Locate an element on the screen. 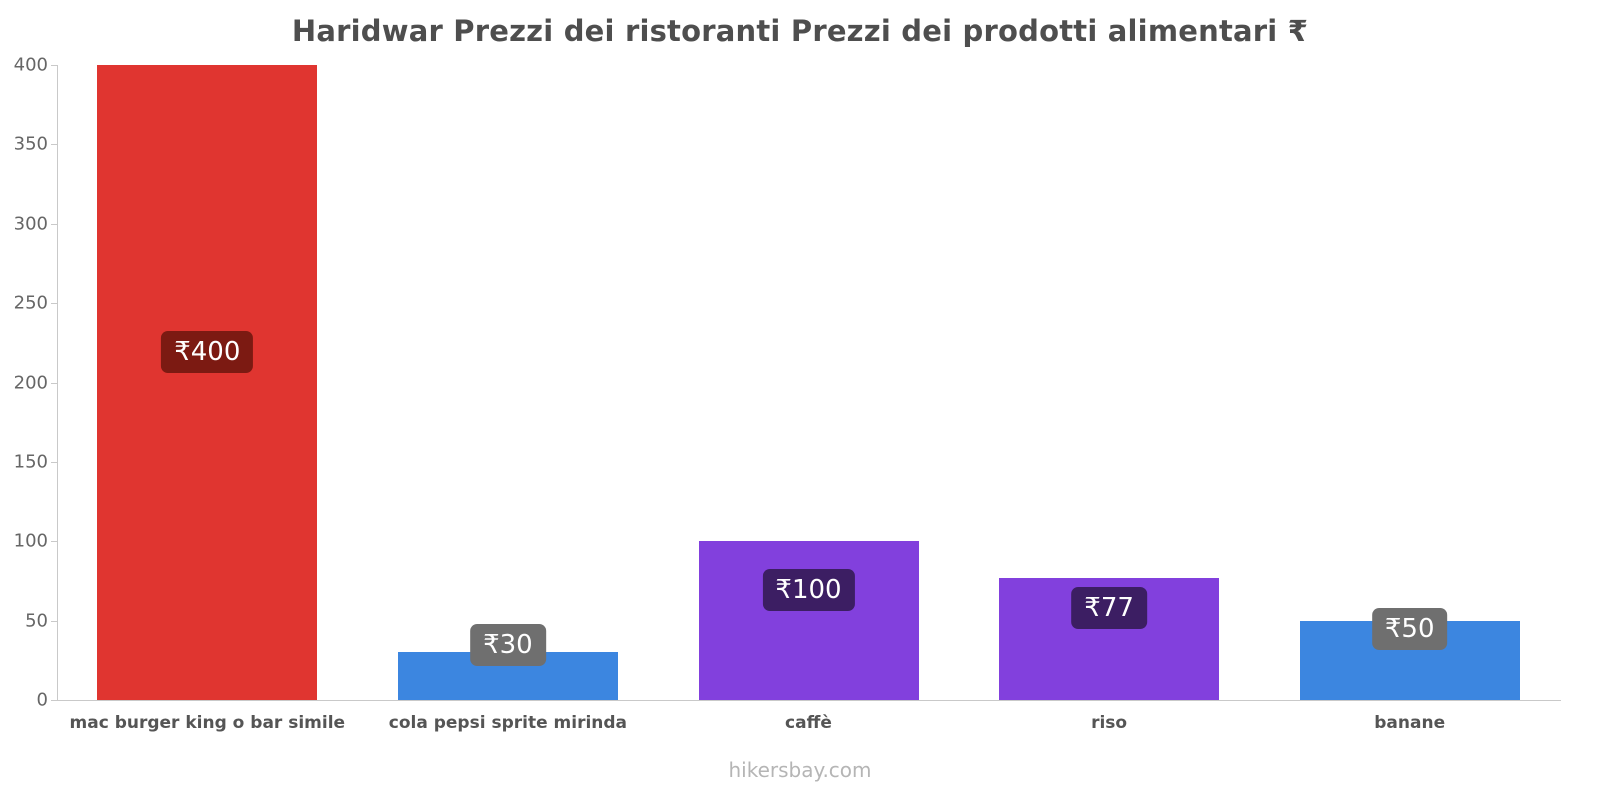  y-tick-label: 250 is located at coordinates (30, 303).